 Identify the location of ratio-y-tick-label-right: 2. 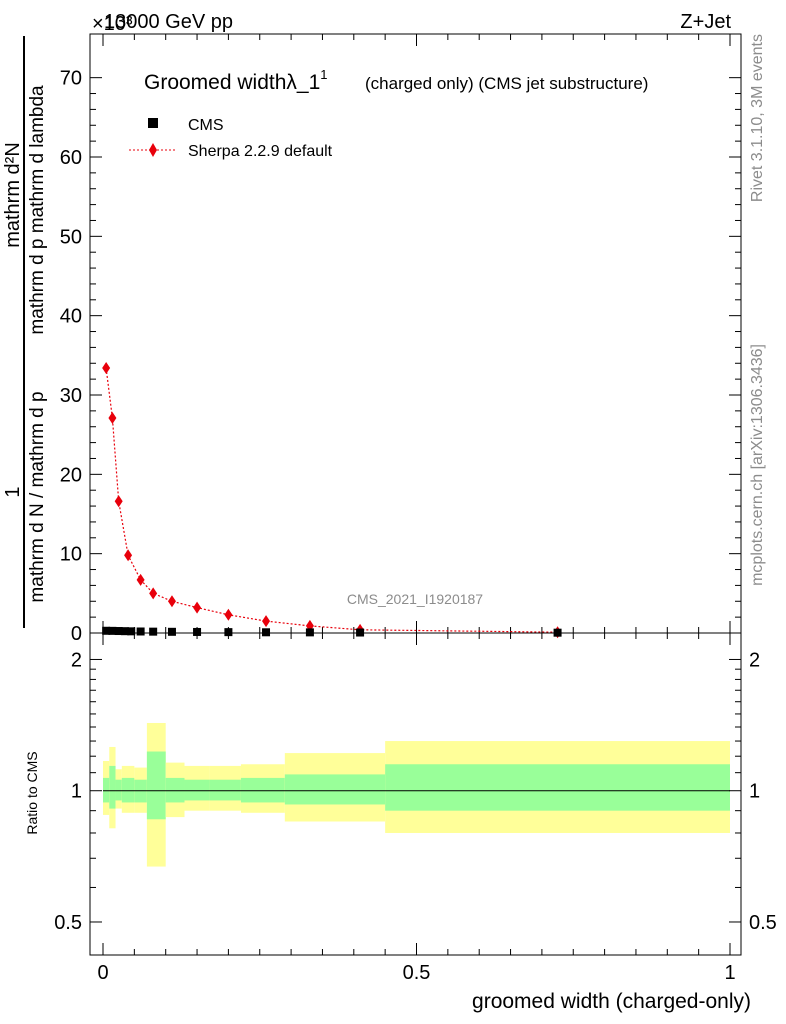
(754, 660).